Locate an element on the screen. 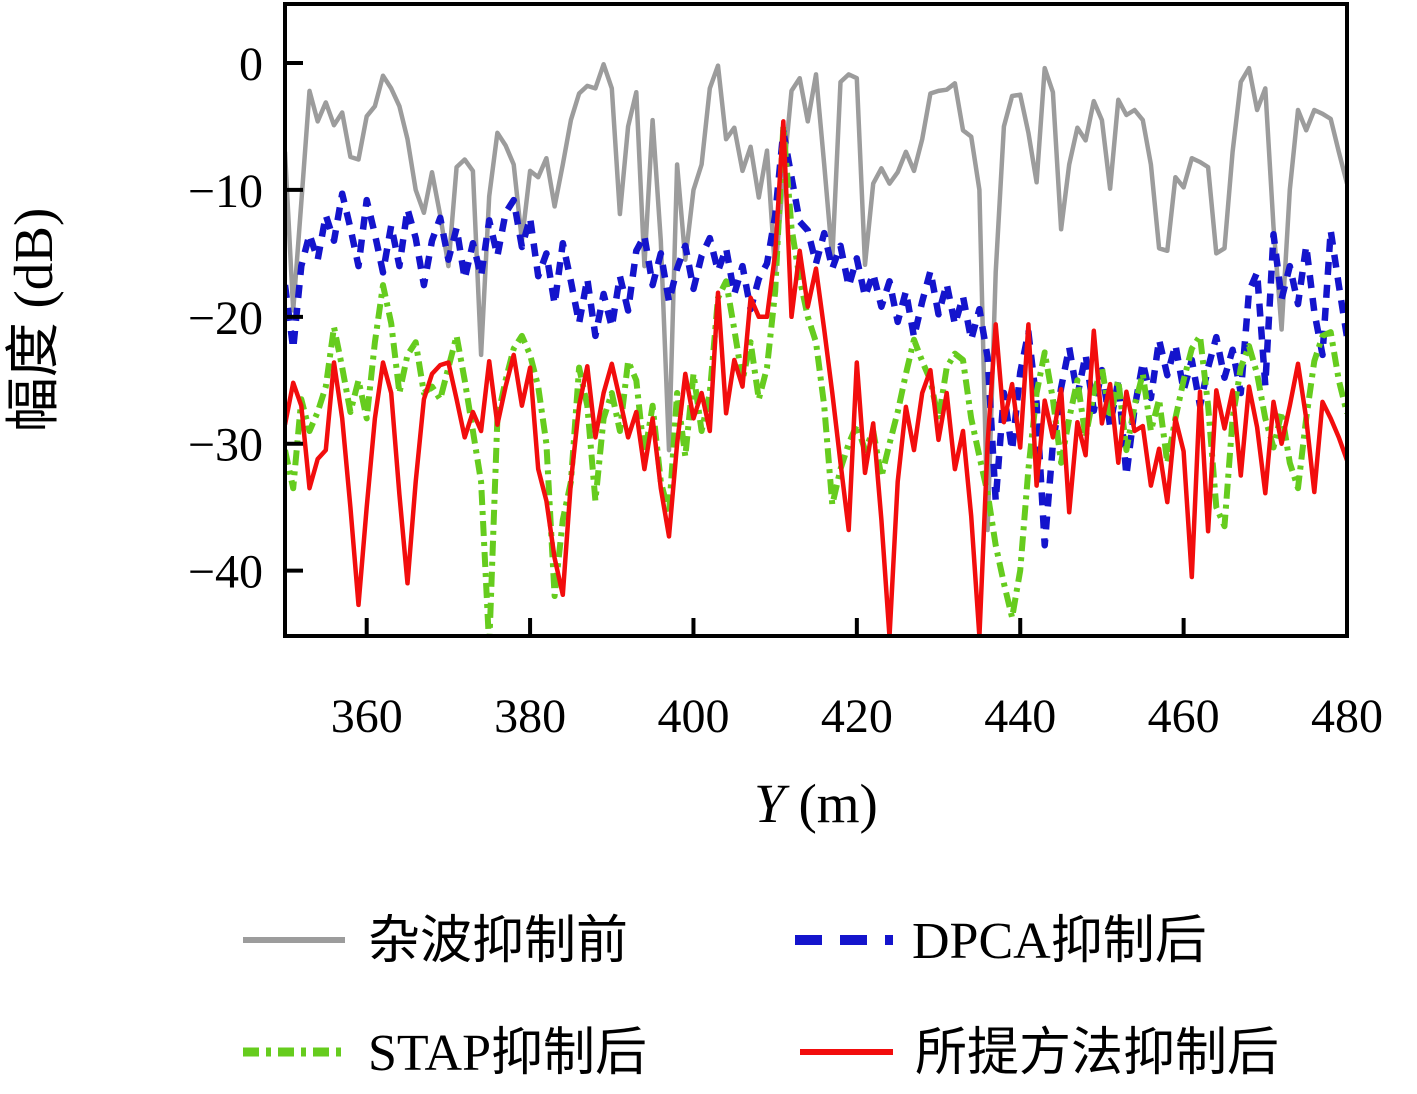 The width and height of the screenshot is (1417, 1094). x-tick-label: 400 is located at coordinates (693, 716).